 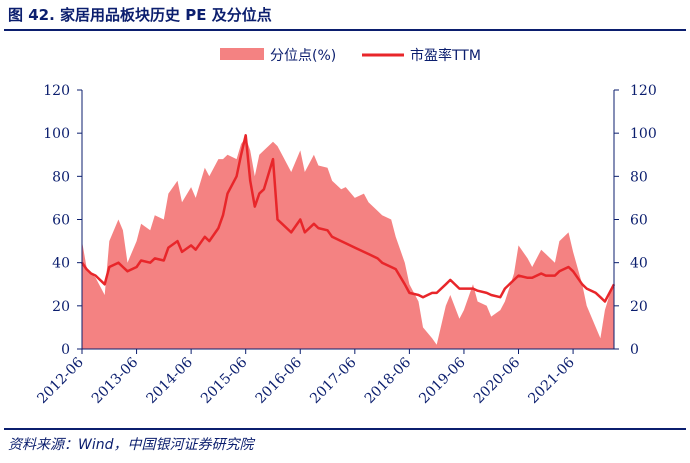 I want to click on x-tick-label: 2019-06, so click(x=442, y=380).